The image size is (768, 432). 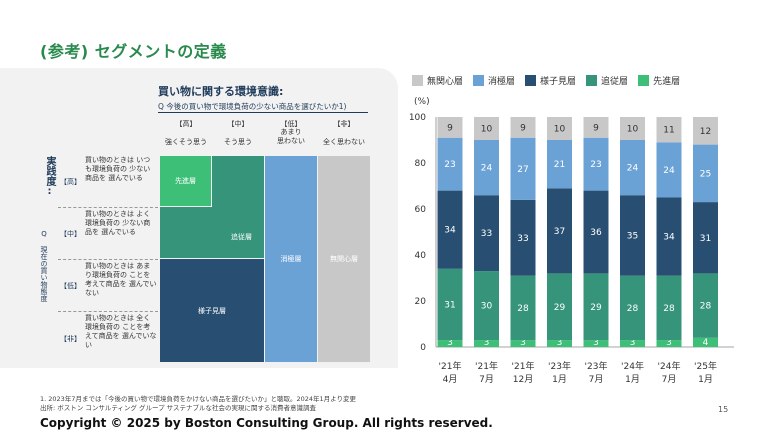 I want to click on x-tick-label: 1月, so click(x=632, y=379).